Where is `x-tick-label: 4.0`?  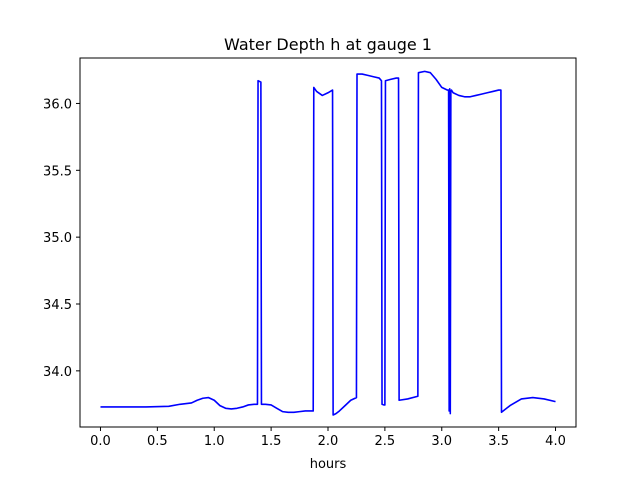
x-tick-label: 4.0 is located at coordinates (555, 441).